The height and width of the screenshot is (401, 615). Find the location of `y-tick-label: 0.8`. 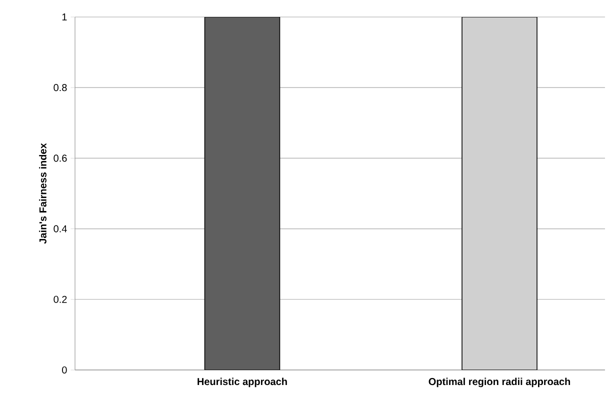

y-tick-label: 0.8 is located at coordinates (60, 88).